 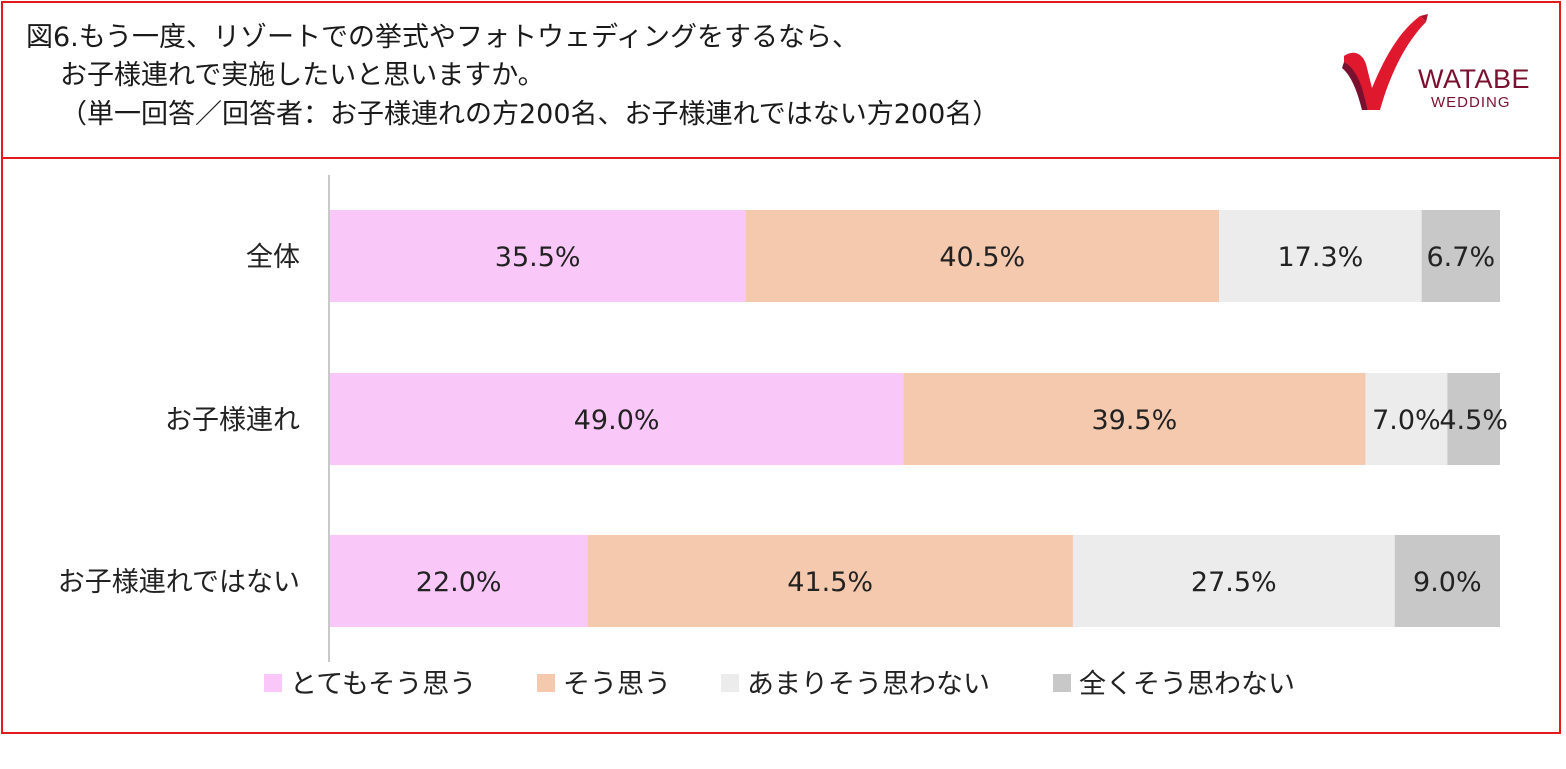 I want to click on category-label: お子様連れ, so click(x=232, y=420).